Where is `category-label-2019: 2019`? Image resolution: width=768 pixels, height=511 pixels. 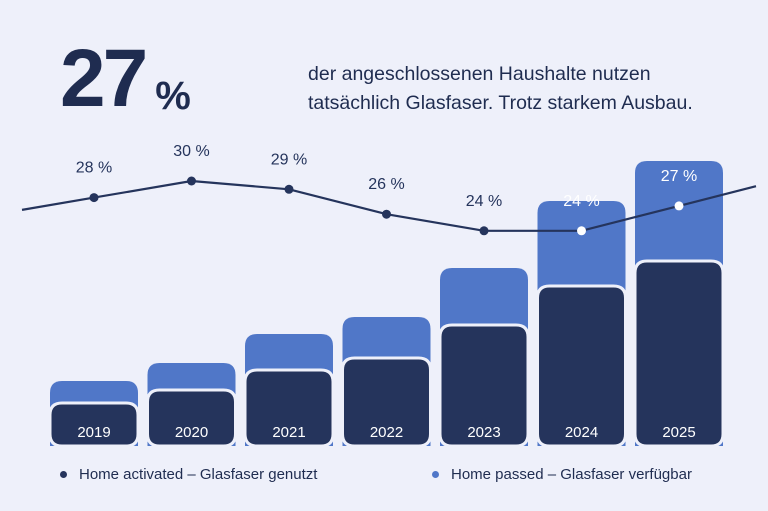 category-label-2019: 2019 is located at coordinates (93, 432).